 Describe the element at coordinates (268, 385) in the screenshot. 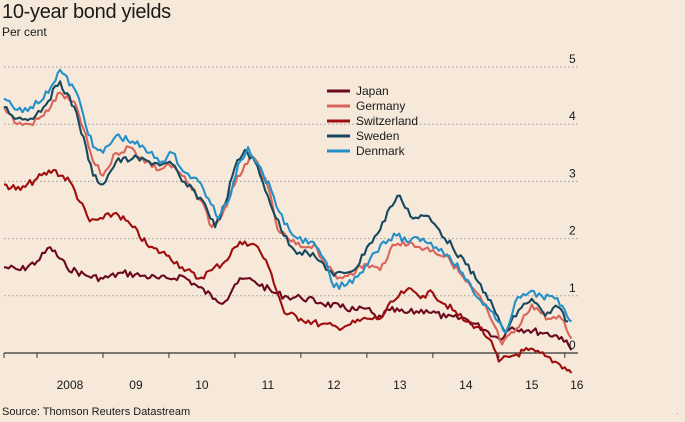

I see `x-tick-label: 11` at that location.